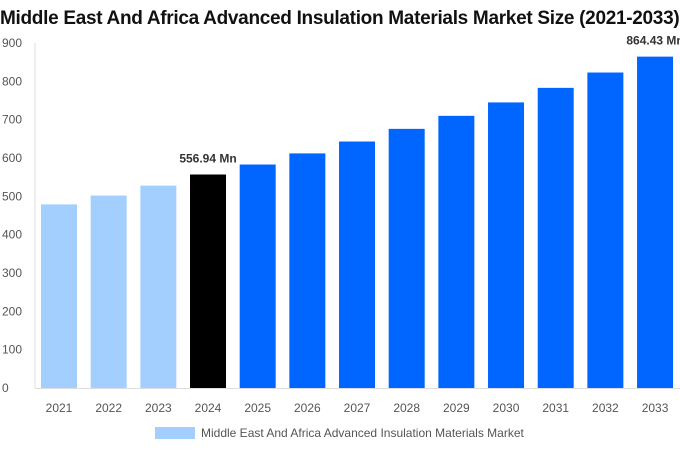  Describe the element at coordinates (12, 81) in the screenshot. I see `y-tick-label: 800` at that location.